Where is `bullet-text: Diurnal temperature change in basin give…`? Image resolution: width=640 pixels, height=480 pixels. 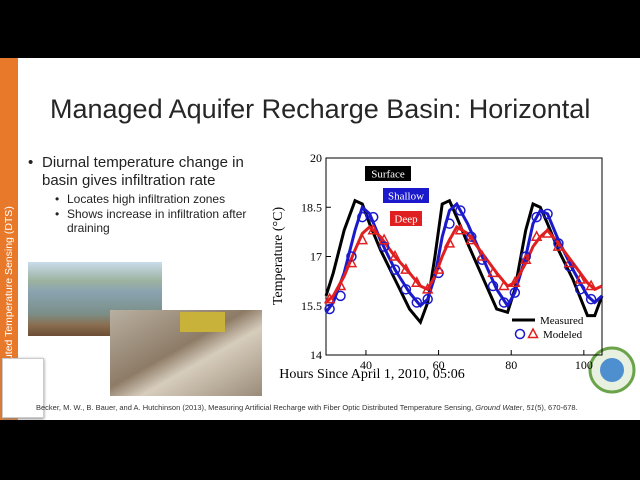
bullet-text: Diurnal temperature change in basin give… is located at coordinates (143, 171).